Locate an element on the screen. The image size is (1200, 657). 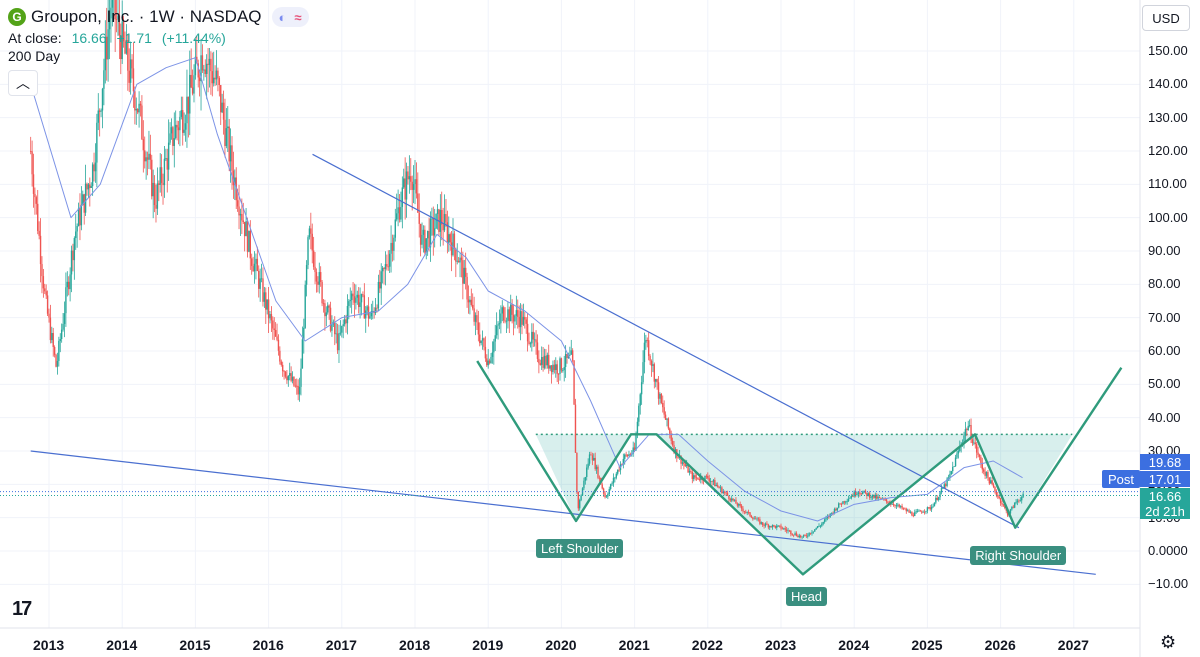
pattern-annotation-label: Right Shoulder is located at coordinates (1018, 555).